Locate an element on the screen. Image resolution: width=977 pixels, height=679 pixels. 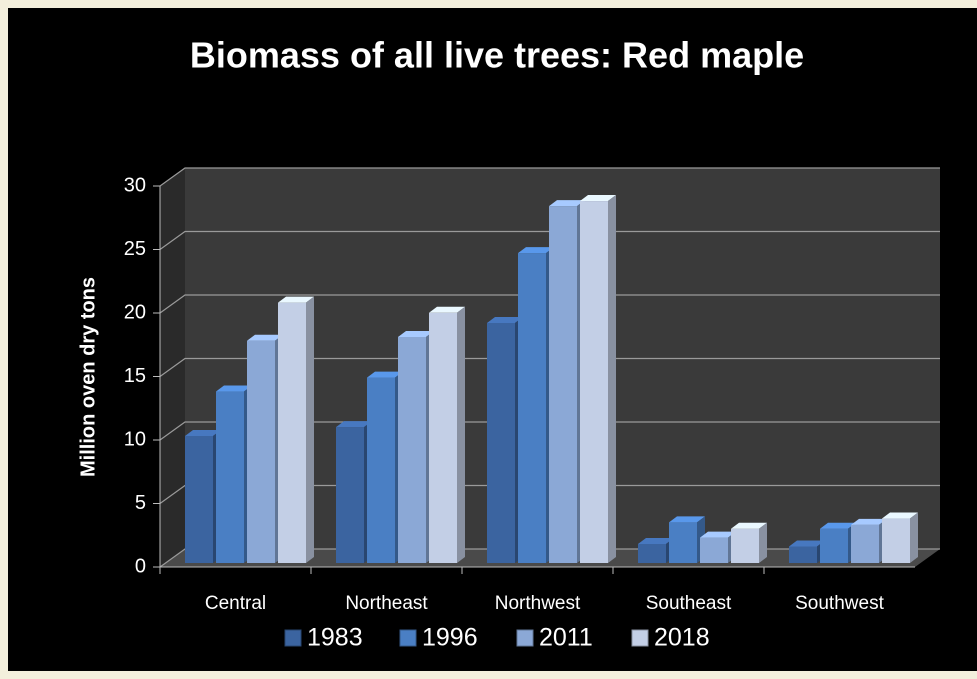
y-tick-label: 15 is located at coordinates (135, 376).